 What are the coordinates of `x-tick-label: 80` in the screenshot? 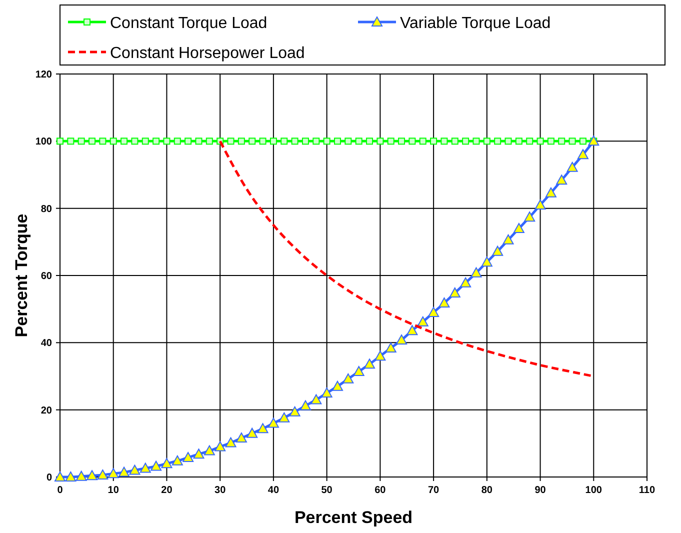 It's located at (487, 490).